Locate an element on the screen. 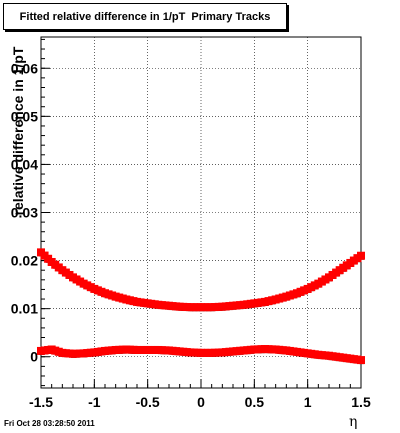 The height and width of the screenshot is (433, 400). y-tick-label: 0.06 is located at coordinates (24, 68).